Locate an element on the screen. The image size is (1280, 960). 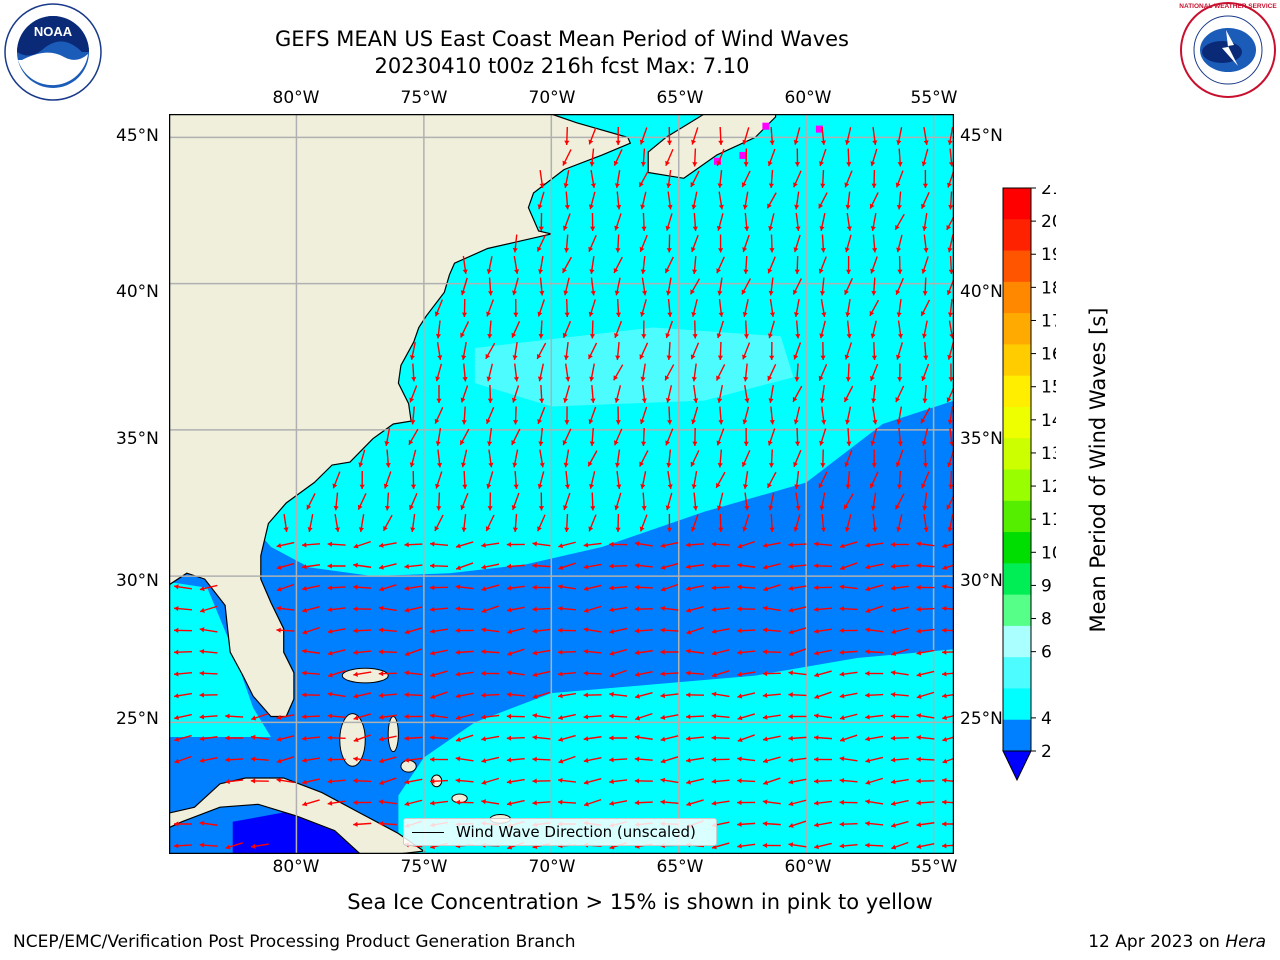
colorbar-segment is located at coordinates (1017, 360).